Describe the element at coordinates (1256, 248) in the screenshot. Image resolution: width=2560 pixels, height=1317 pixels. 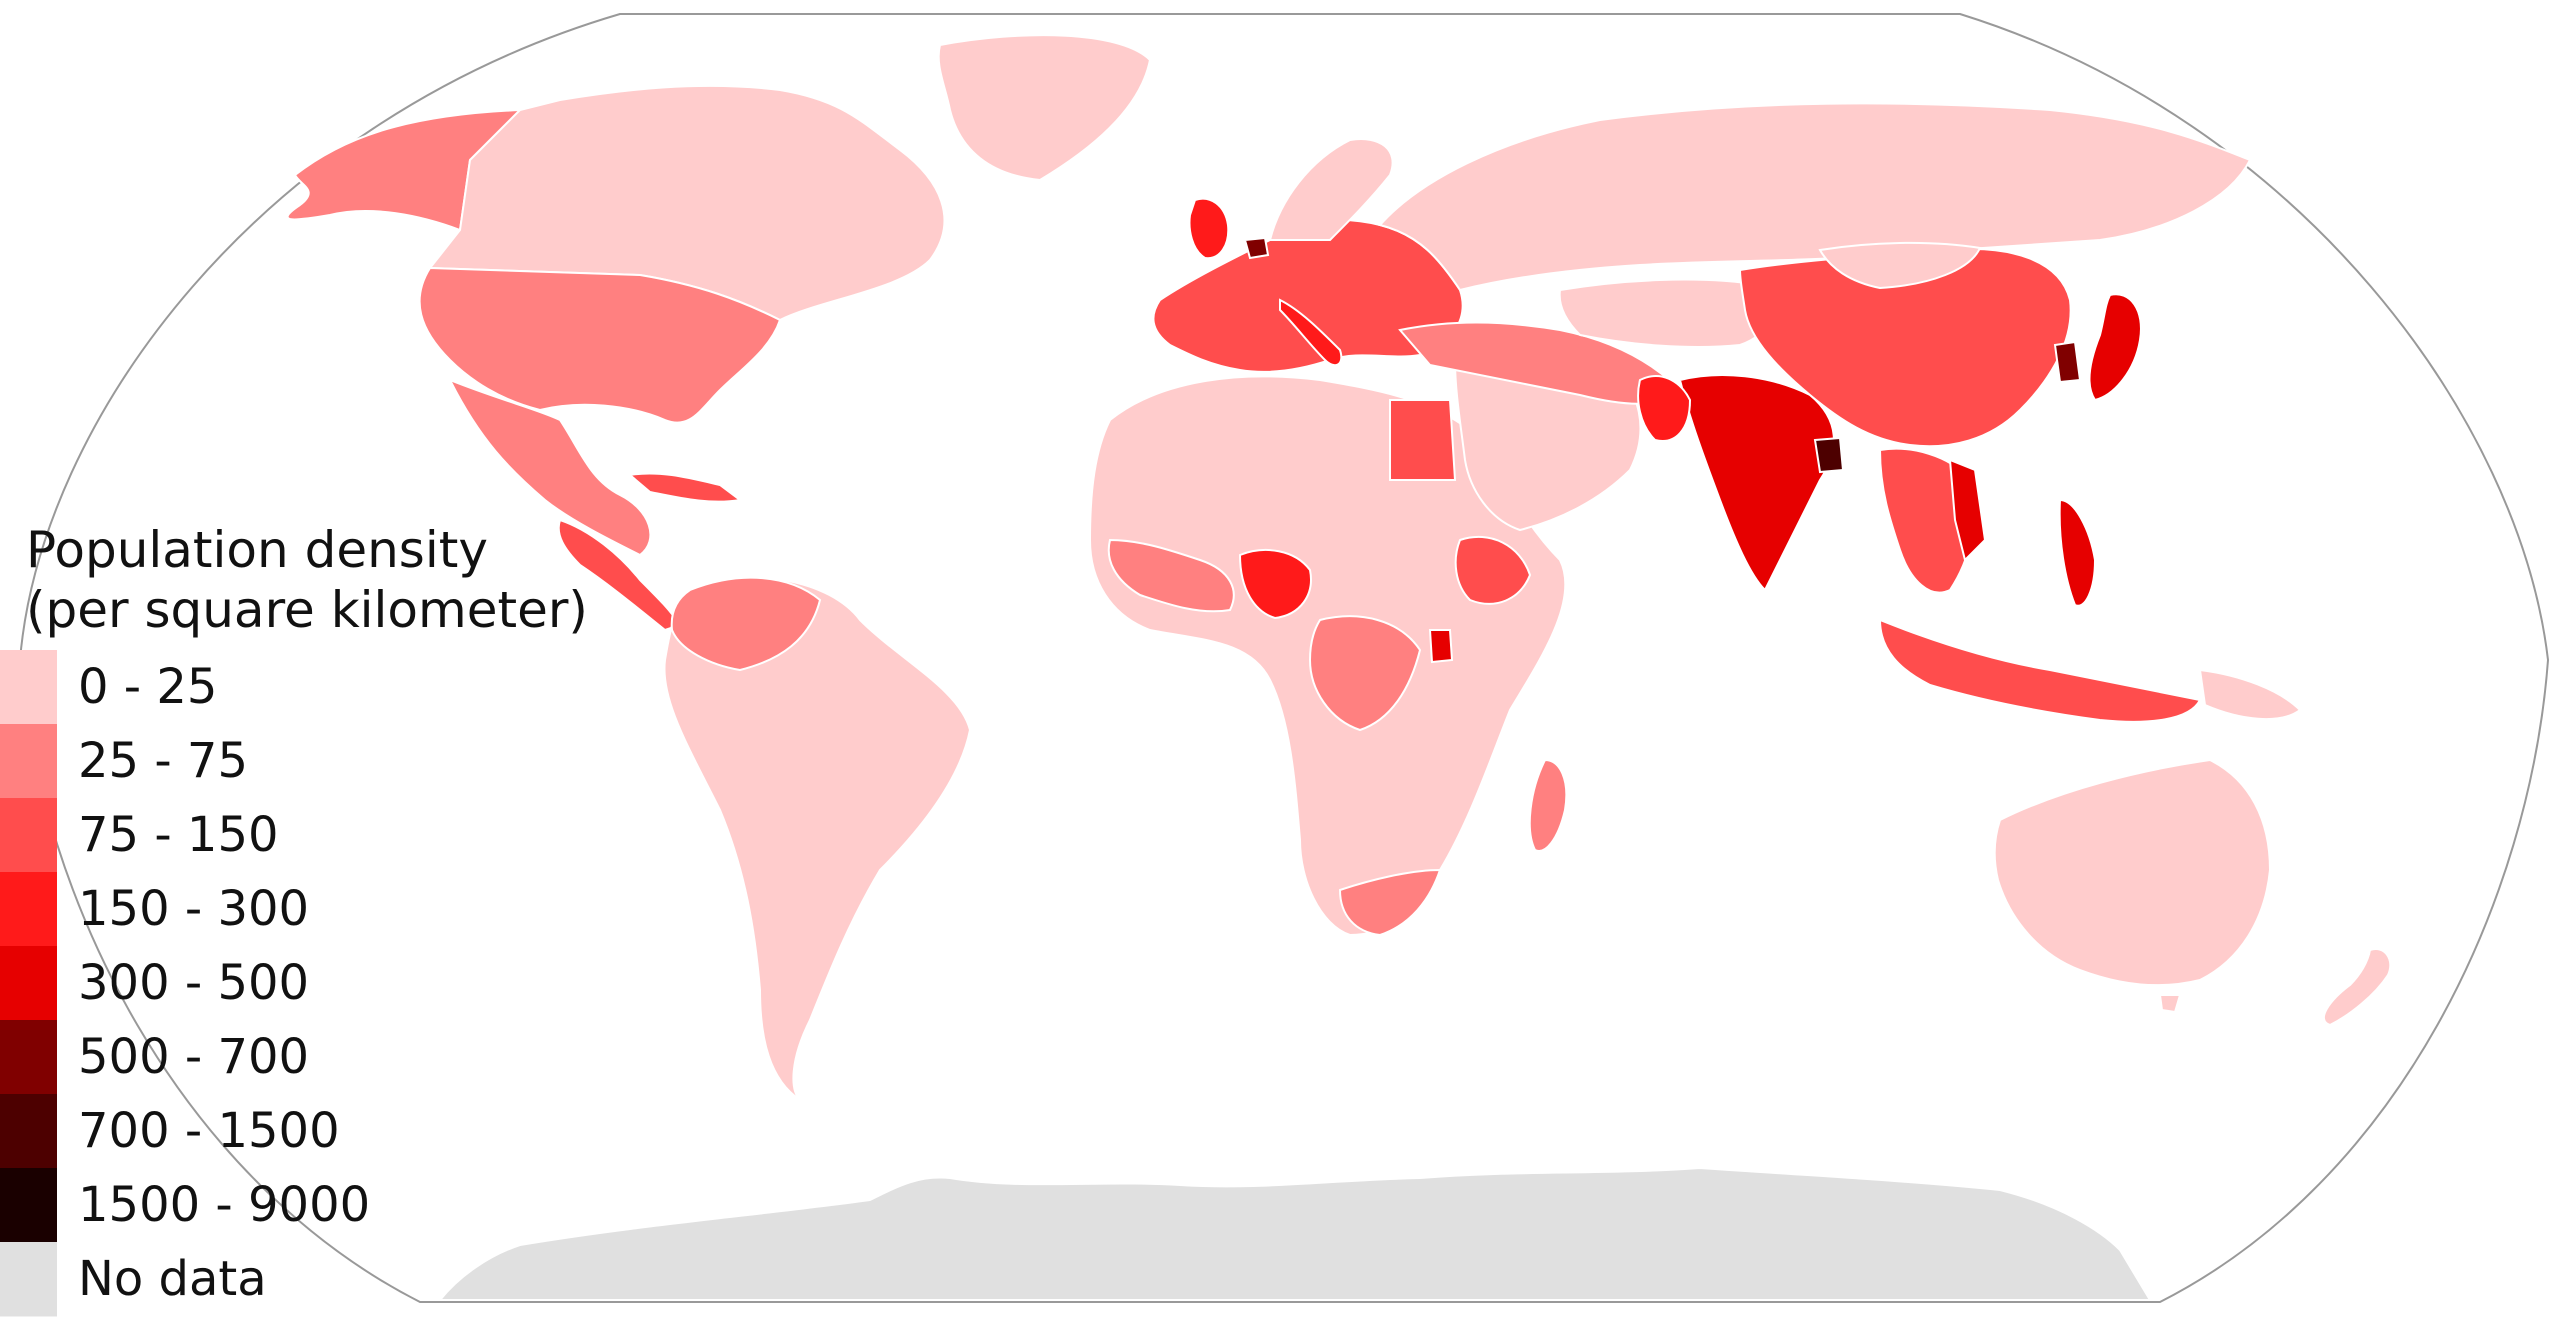
I see `benelux` at that location.